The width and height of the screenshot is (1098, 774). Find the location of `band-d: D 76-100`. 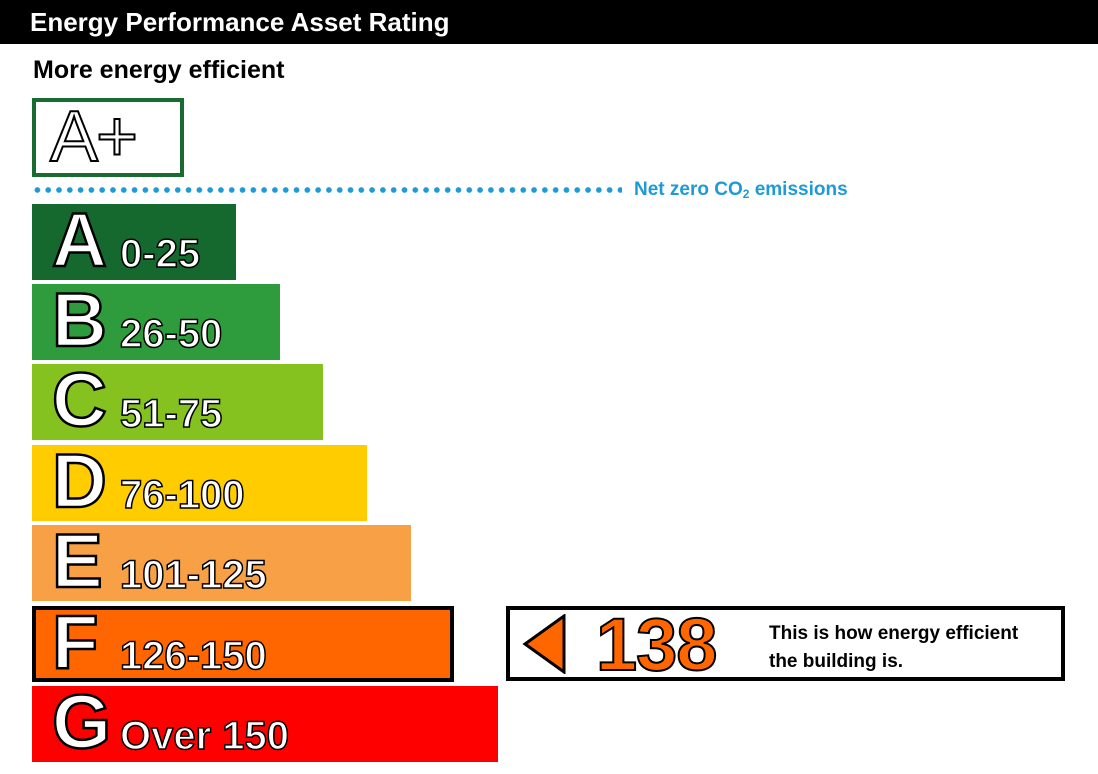

band-d: D 76-100 is located at coordinates (199, 481).